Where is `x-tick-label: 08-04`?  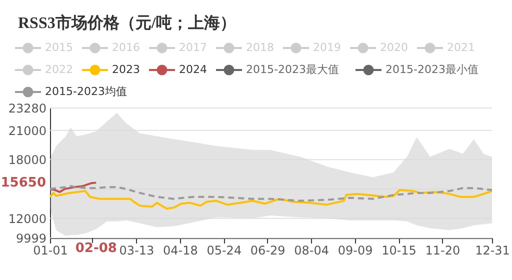 x-tick-label: 08-04 is located at coordinates (312, 251).